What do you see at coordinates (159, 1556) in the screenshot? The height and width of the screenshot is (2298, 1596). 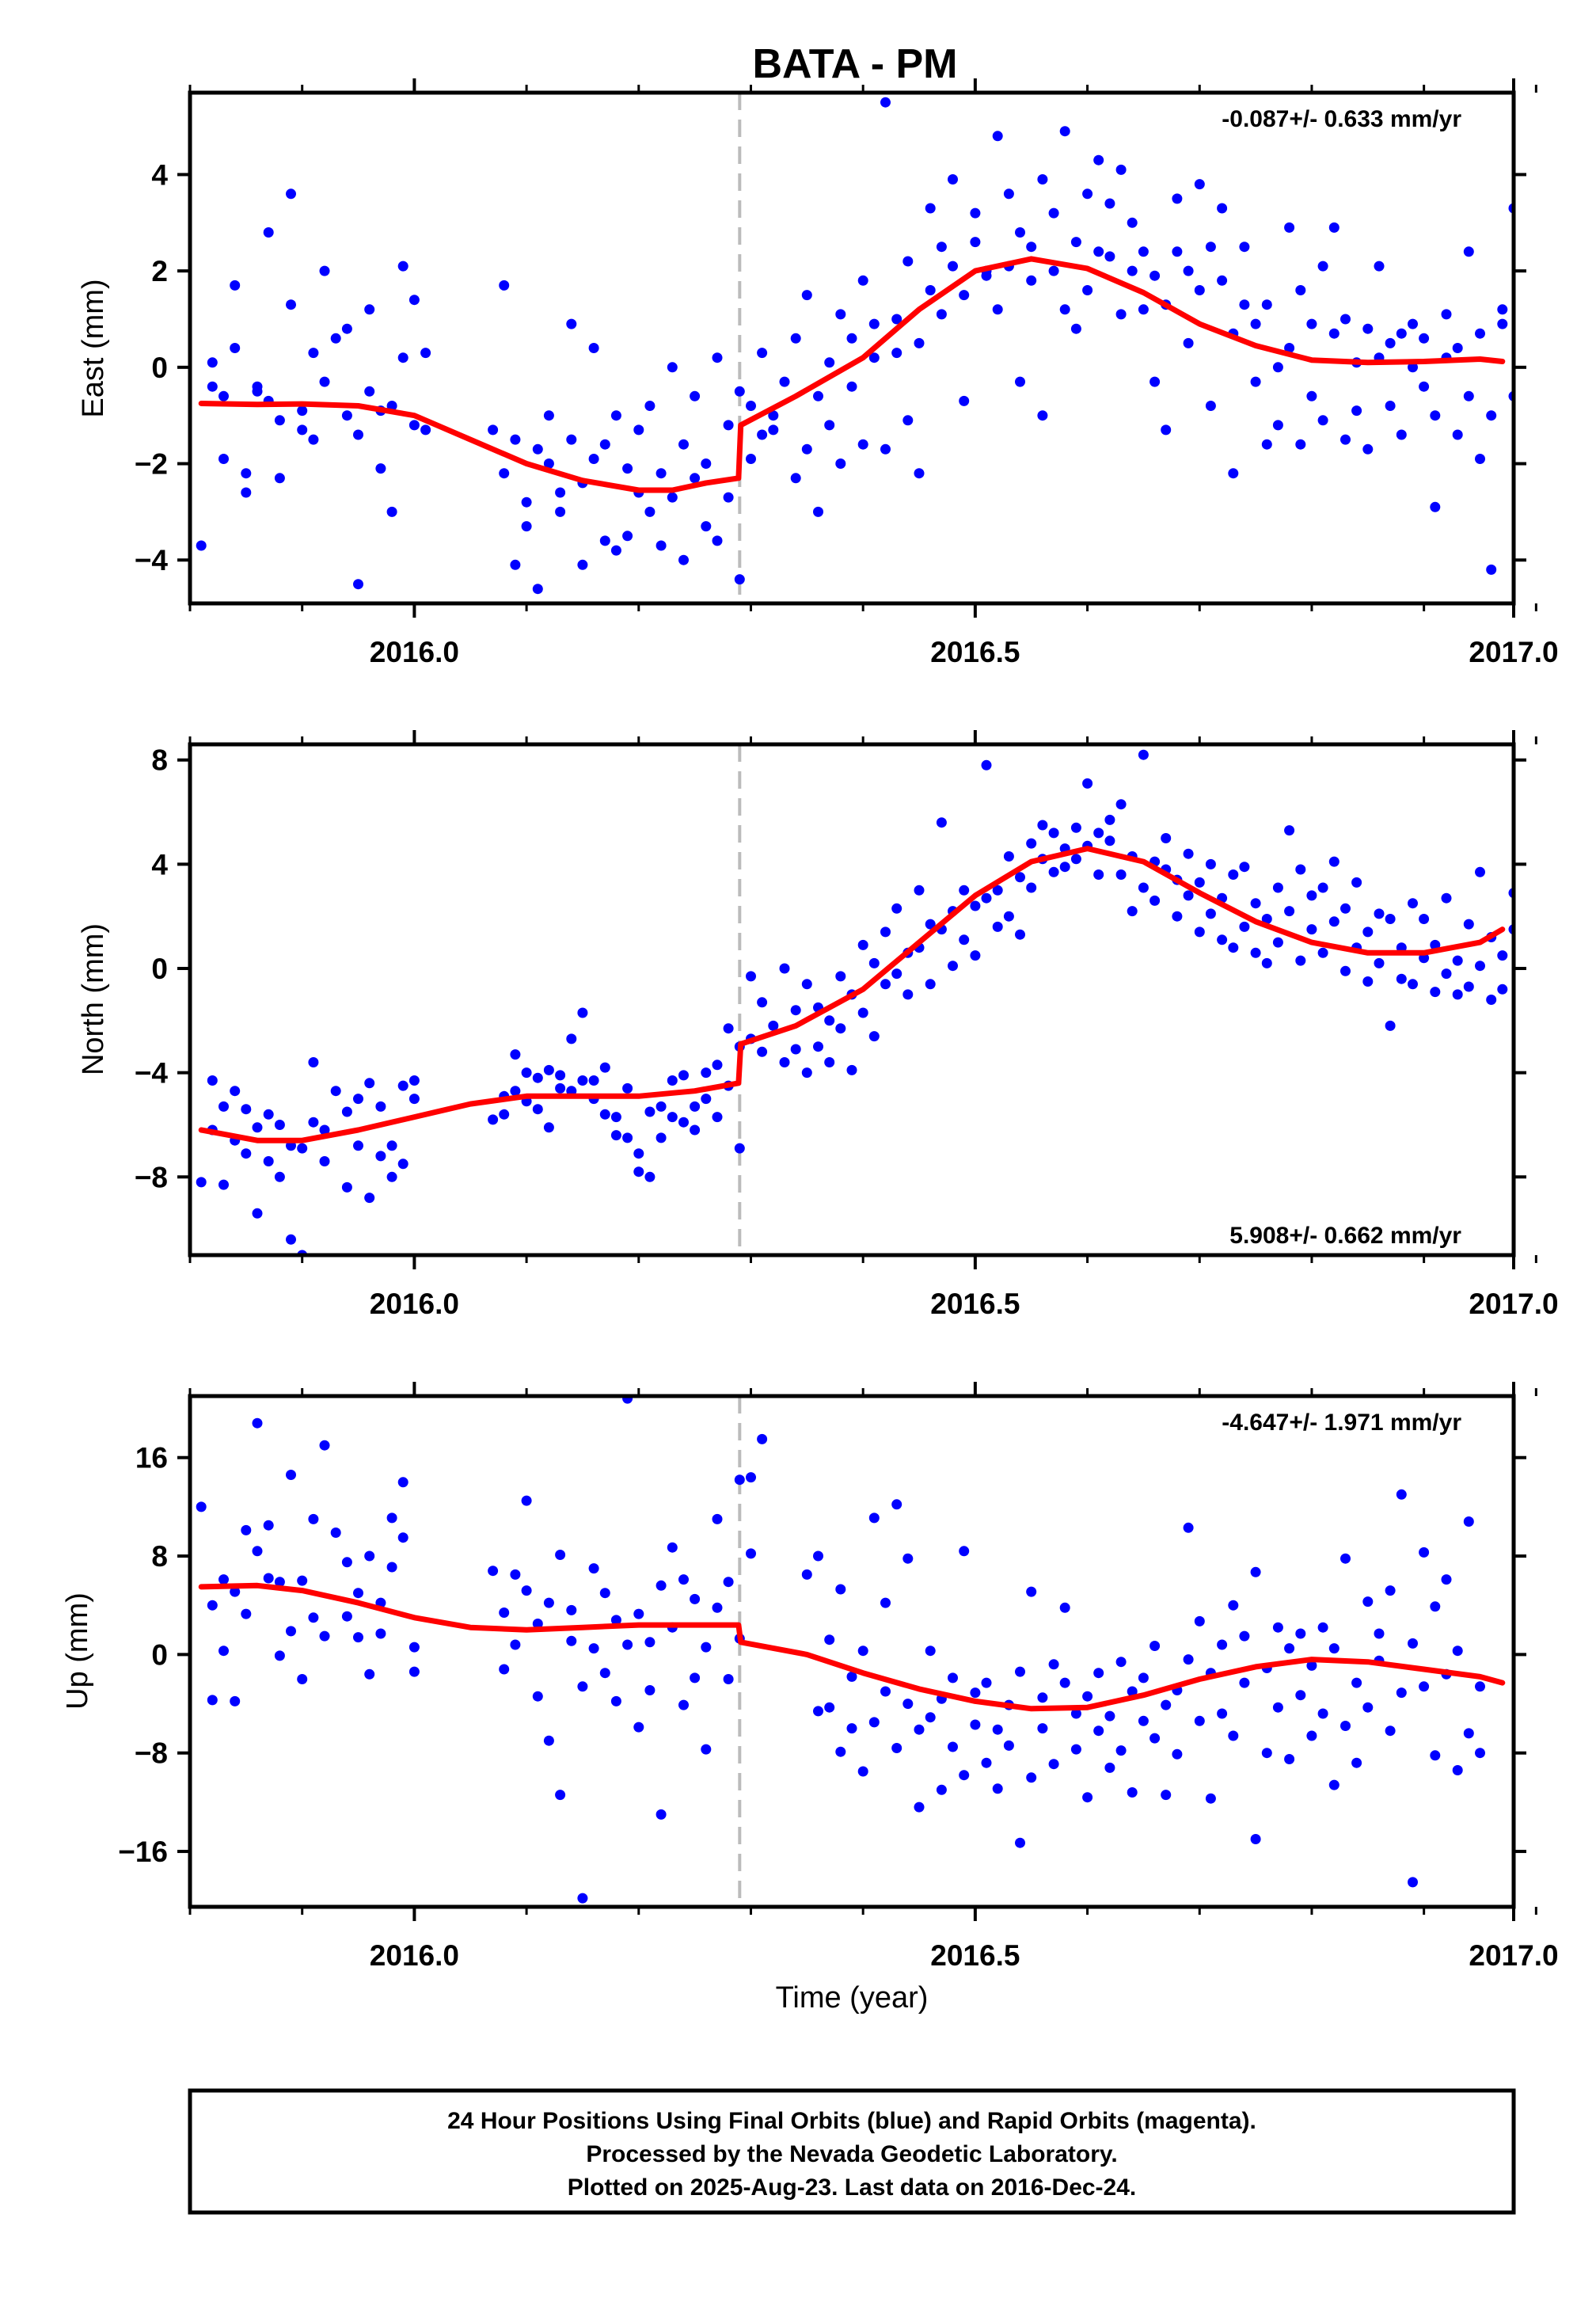 I see `up-ytick-label: 8` at bounding box center [159, 1556].